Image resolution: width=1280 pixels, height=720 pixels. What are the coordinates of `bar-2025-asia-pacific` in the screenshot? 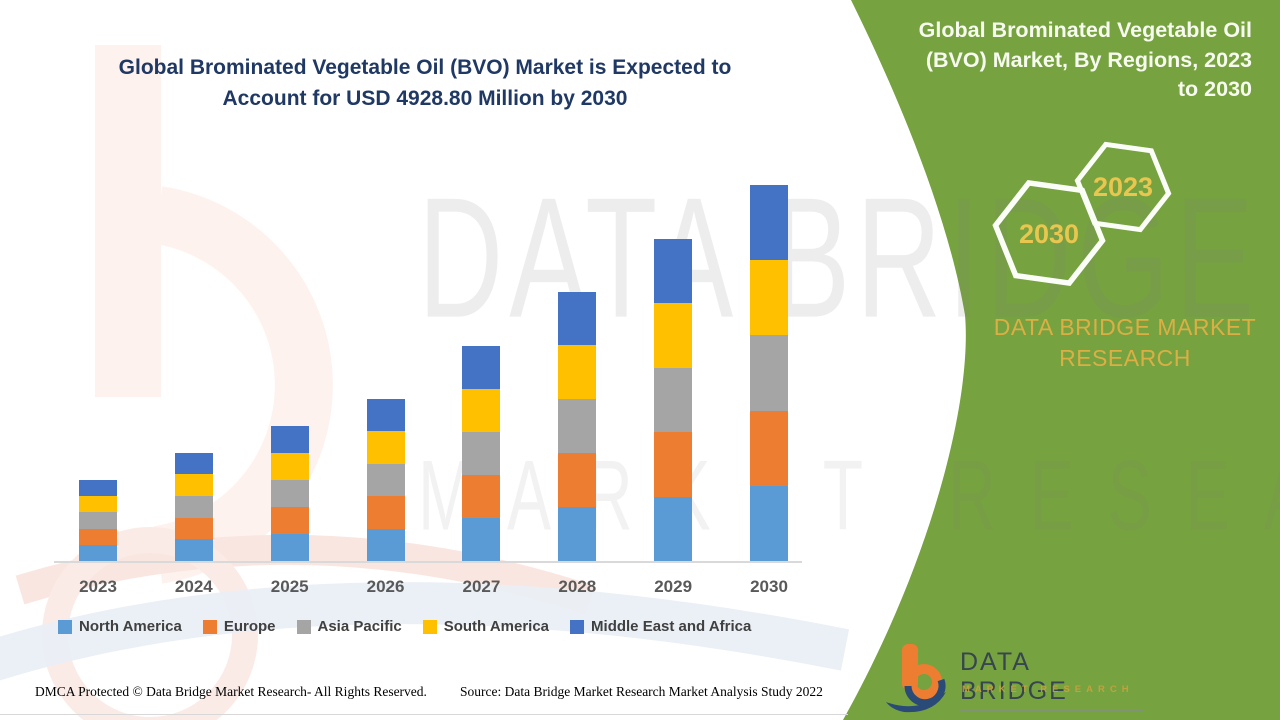 It's located at (289, 493).